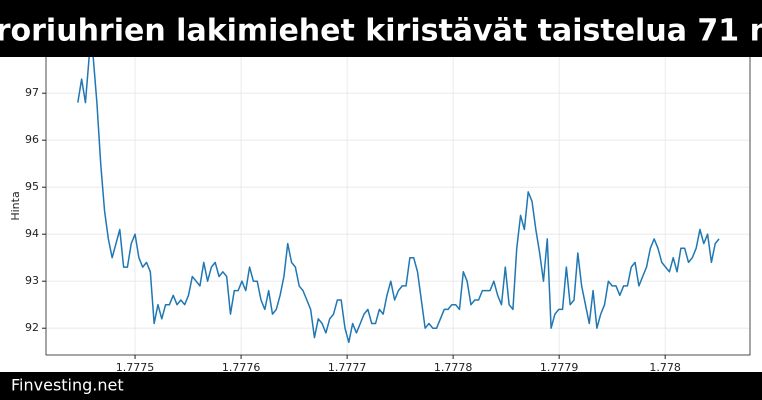  Describe the element at coordinates (347, 367) in the screenshot. I see `x-tick-label: 1.7777` at that location.